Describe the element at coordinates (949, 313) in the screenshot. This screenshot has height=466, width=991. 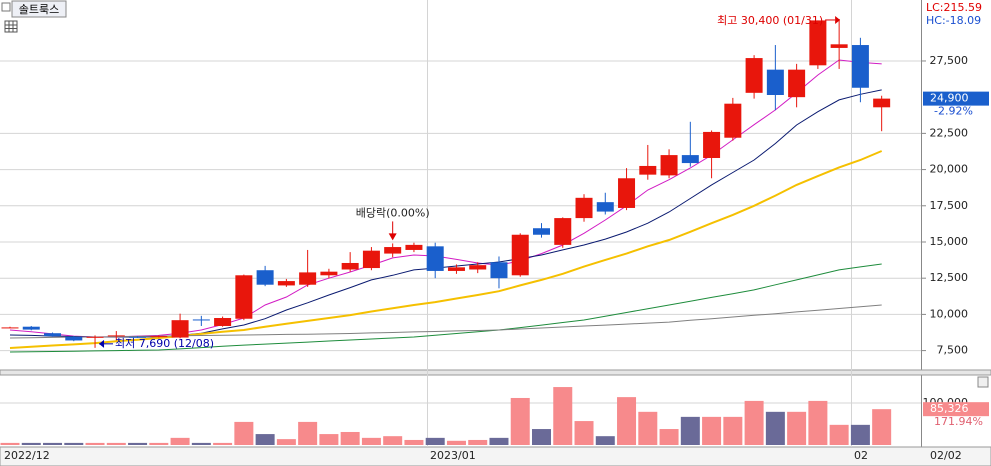
I see `y-tick-label: 10,000` at that location.